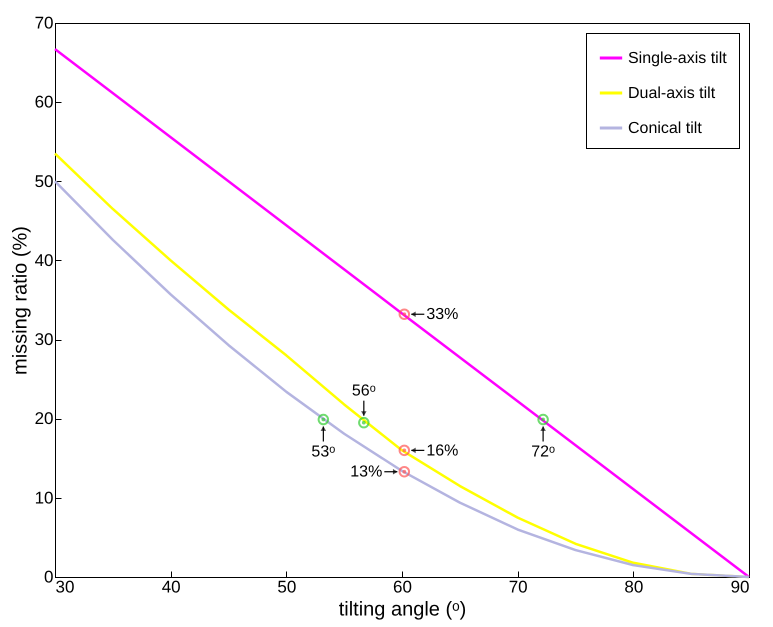 This screenshot has height=627, width=773. What do you see at coordinates (364, 391) in the screenshot?
I see `annotation: 56ᵒ` at bounding box center [364, 391].